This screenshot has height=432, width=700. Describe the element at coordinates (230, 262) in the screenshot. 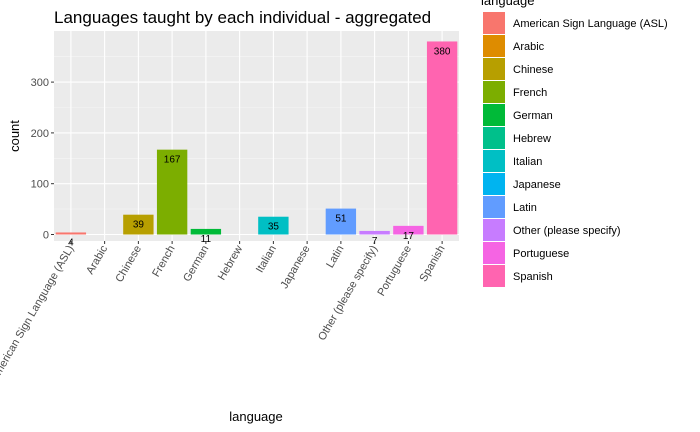

I see `x-tick-label: Hebrew` at that location.